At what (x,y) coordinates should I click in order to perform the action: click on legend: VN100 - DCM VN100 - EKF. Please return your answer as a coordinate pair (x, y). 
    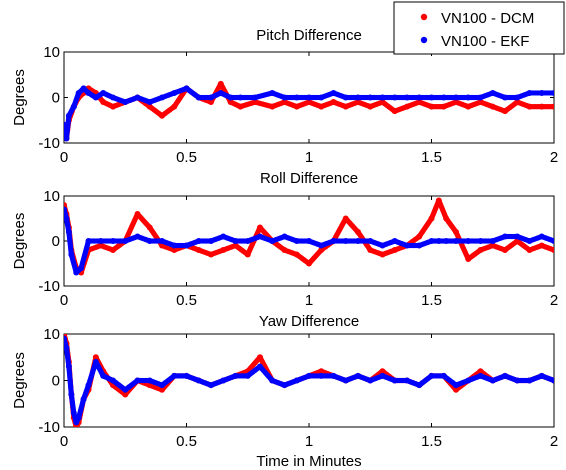
    Looking at the image, I should click on (479, 28).